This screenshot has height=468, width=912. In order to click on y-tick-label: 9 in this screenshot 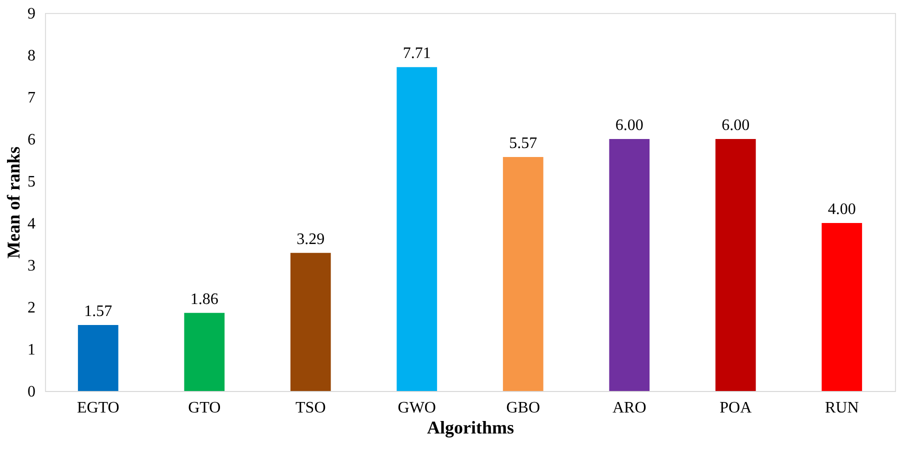, I will do `click(32, 14)`.